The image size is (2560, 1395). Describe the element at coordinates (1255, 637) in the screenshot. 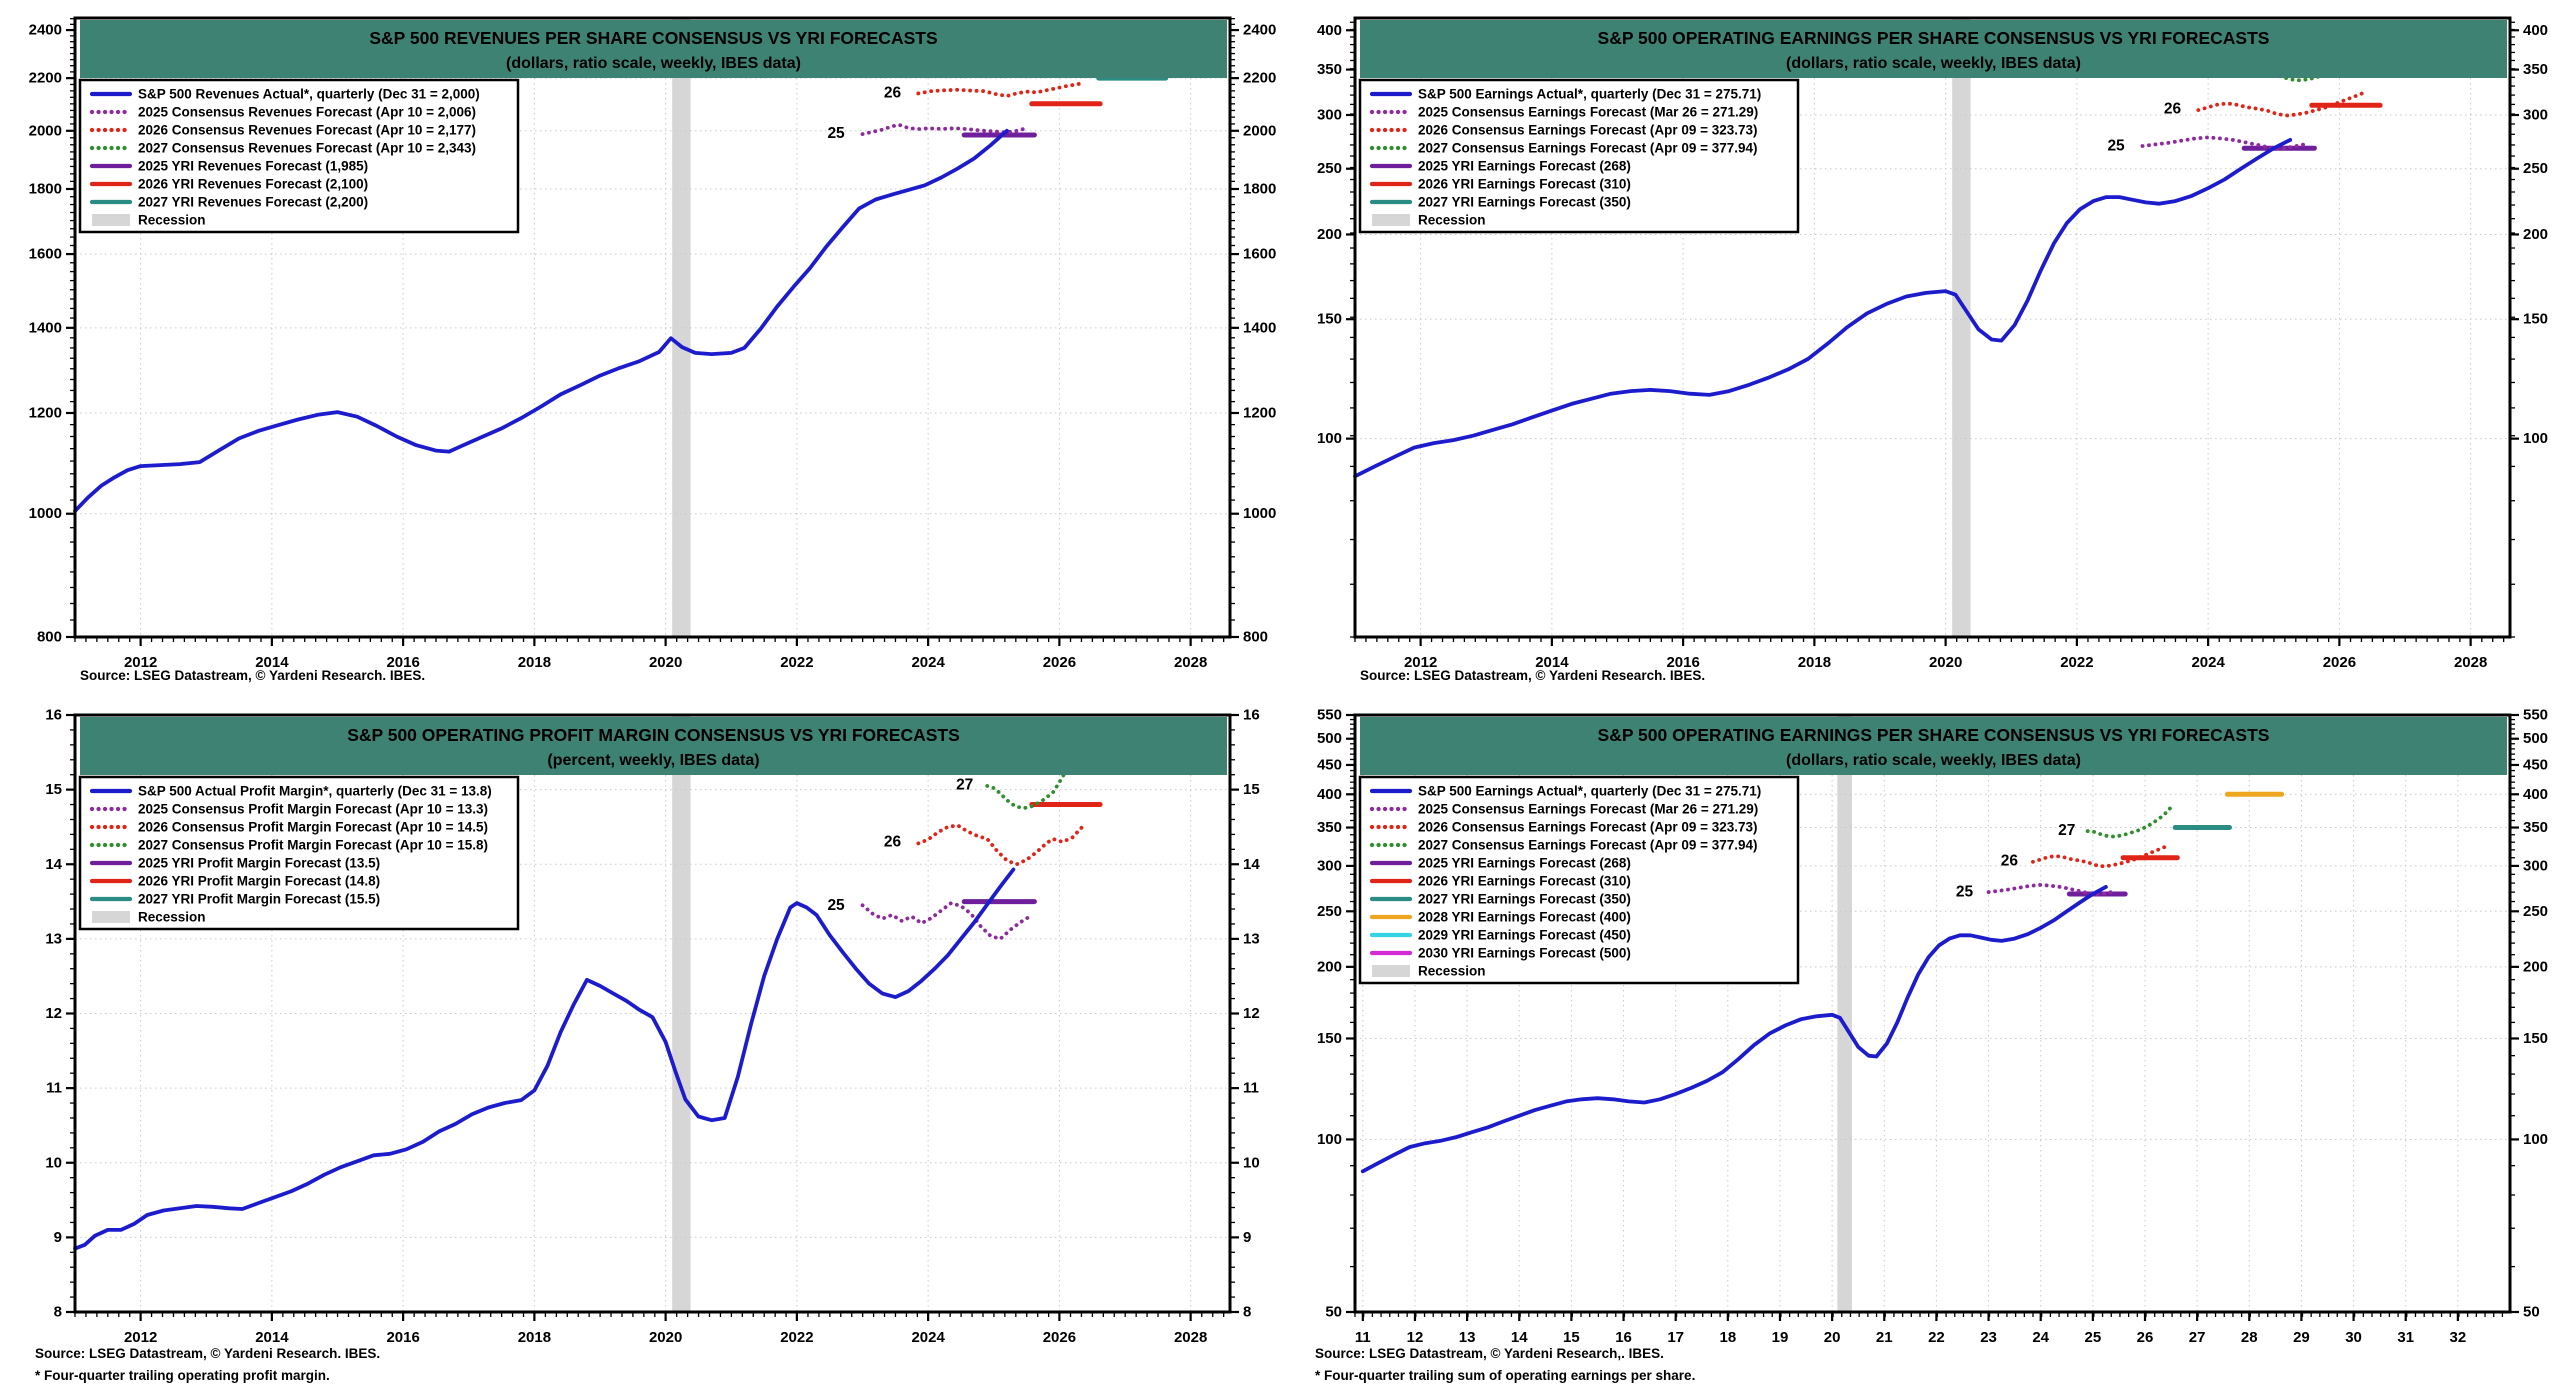

I see `y-tick-label-right: 800` at that location.